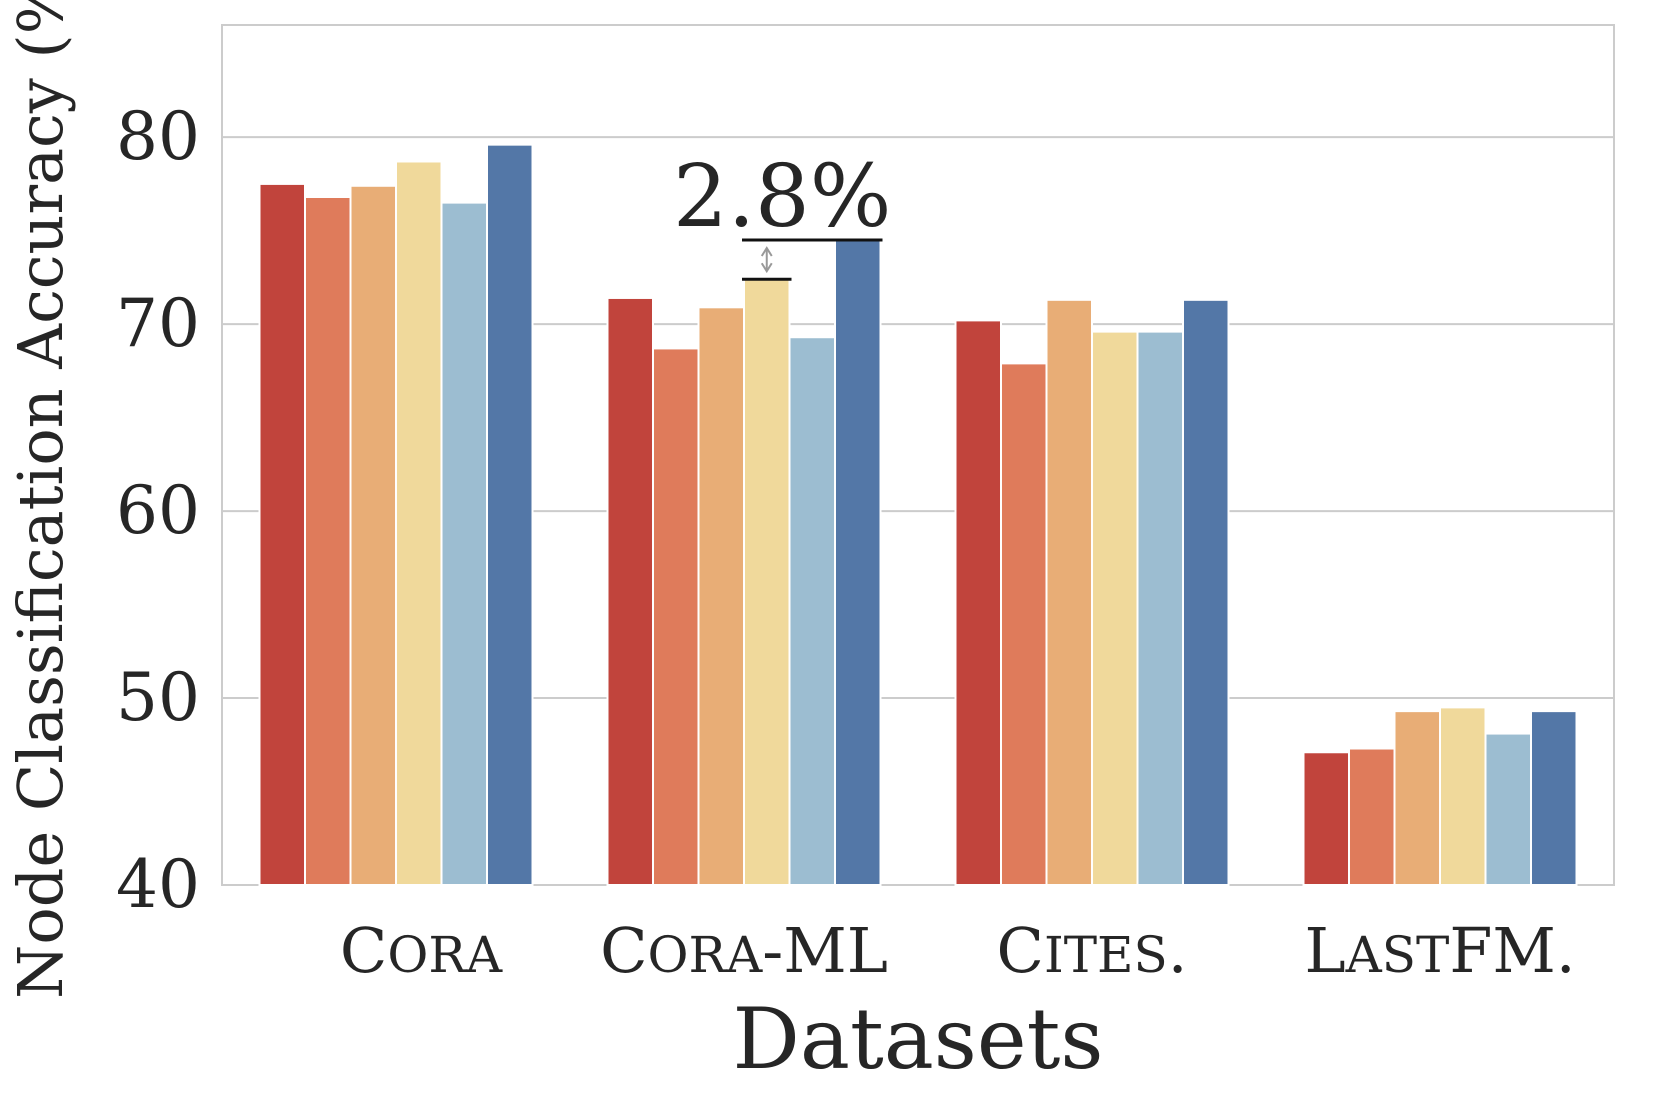 This screenshot has width=1661, height=1107. What do you see at coordinates (158, 884) in the screenshot?
I see `y-tick-label: 40` at bounding box center [158, 884].